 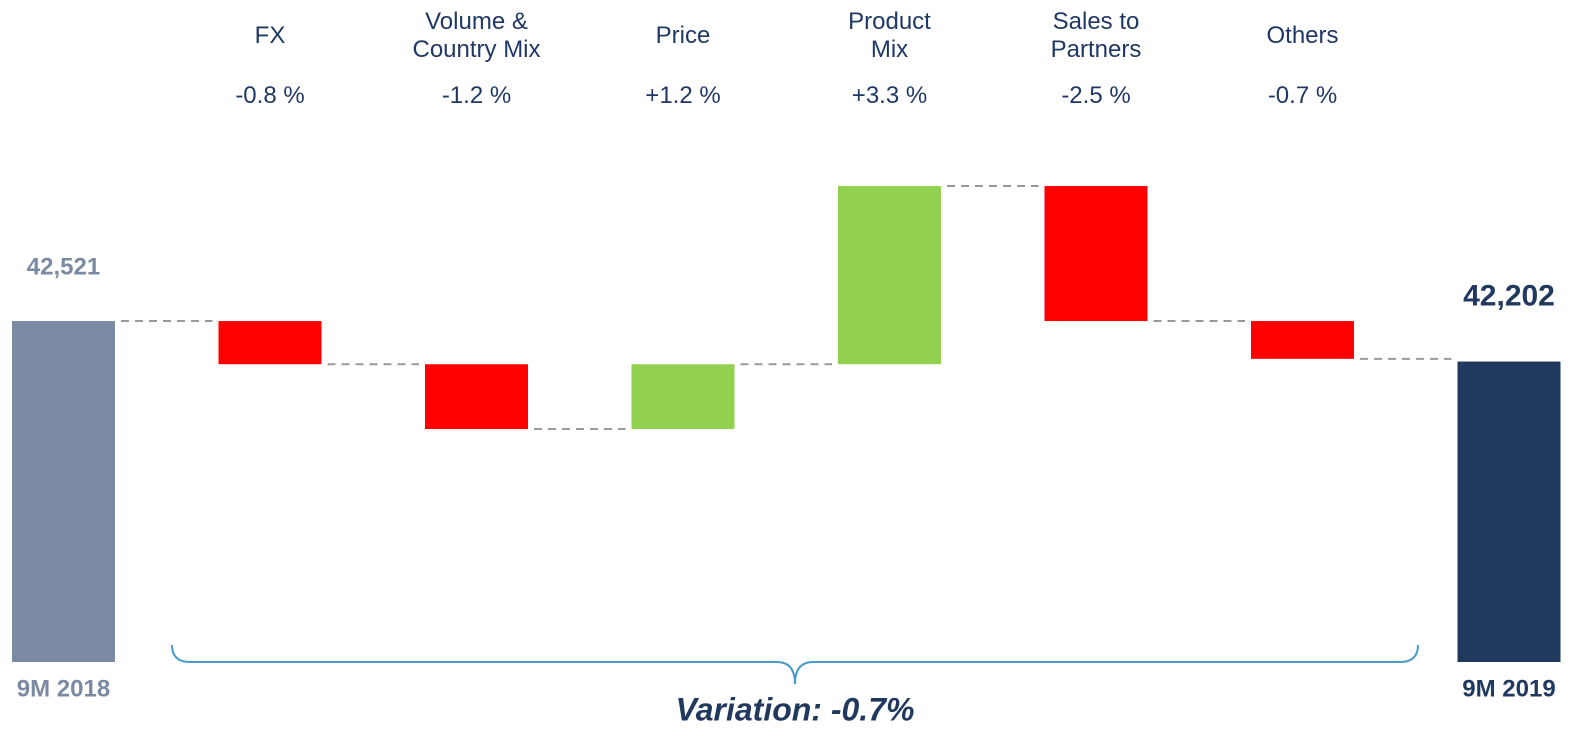 I want to click on category-label: Sales to Partners, so click(x=1096, y=35).